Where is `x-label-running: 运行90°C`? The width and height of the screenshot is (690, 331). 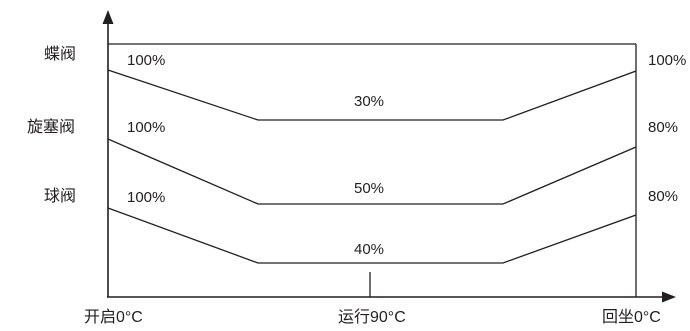 x-label-running: 运行90°C is located at coordinates (372, 317).